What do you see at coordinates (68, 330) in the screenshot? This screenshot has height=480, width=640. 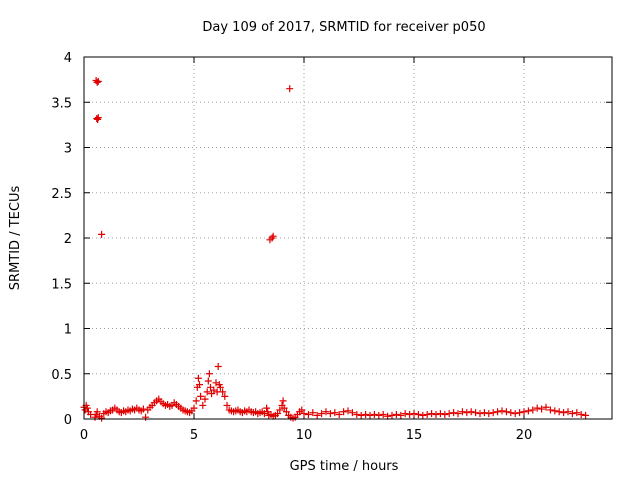 I see `y-tick-label: 1` at bounding box center [68, 330].